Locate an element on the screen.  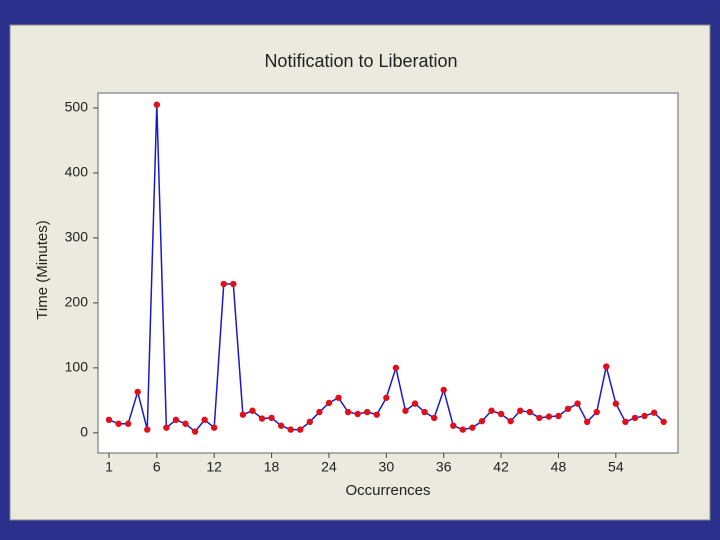
x-tick-label: 12 is located at coordinates (214, 467).